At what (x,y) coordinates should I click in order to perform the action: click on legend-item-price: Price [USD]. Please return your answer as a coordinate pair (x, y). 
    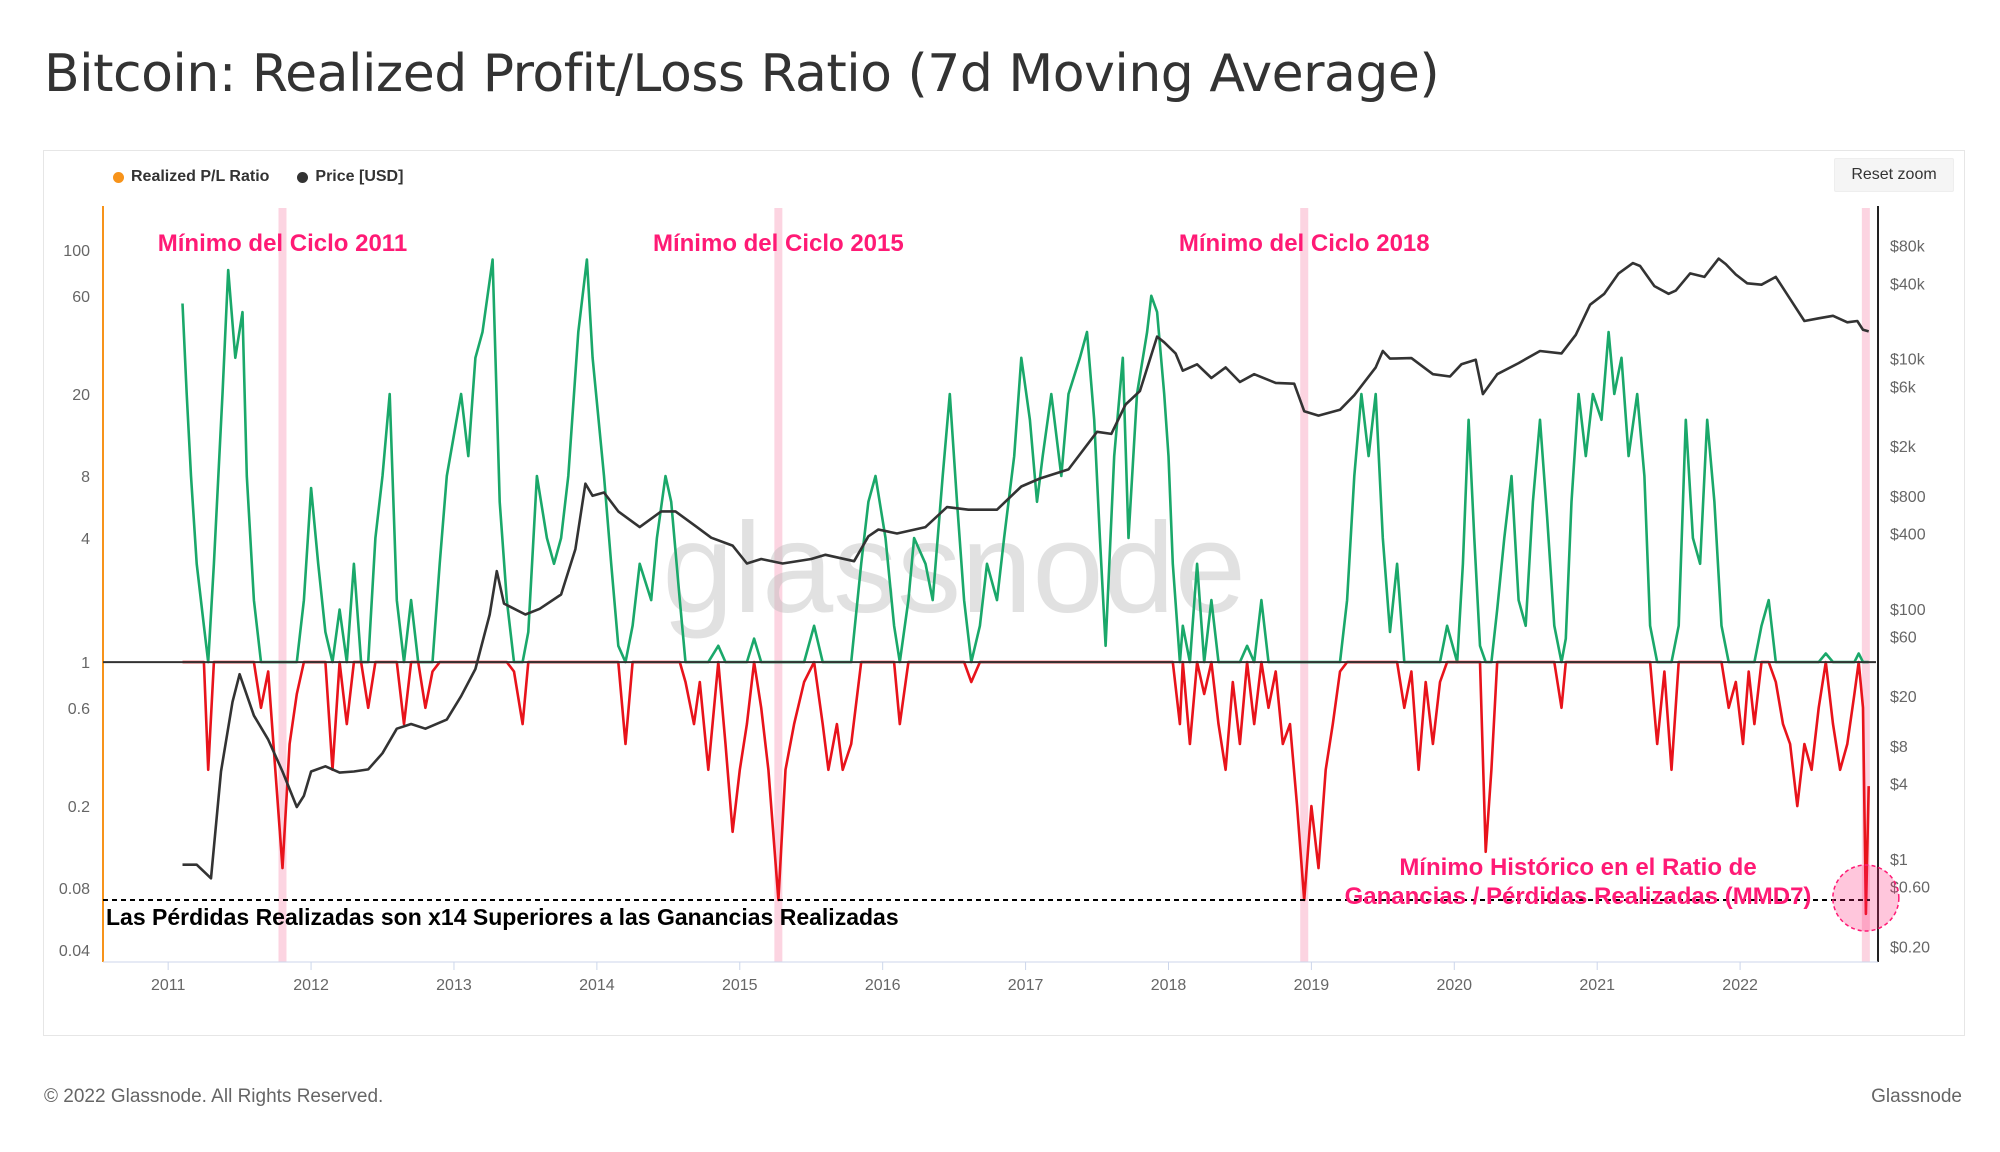
    Looking at the image, I should click on (350, 177).